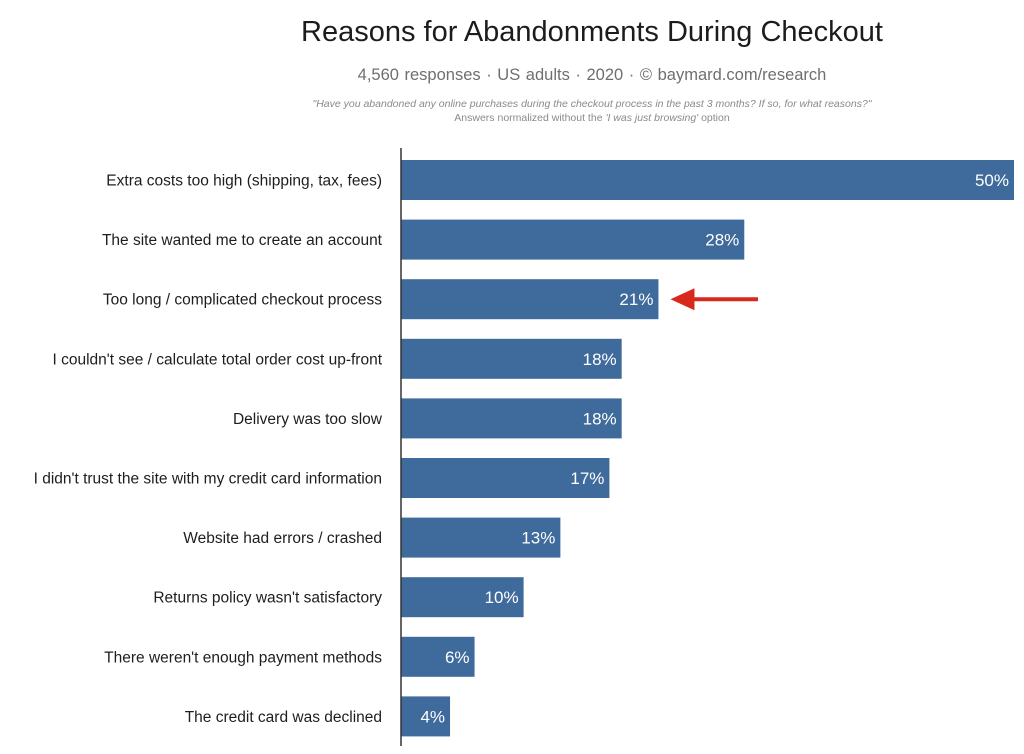  Describe the element at coordinates (714, 118) in the screenshot. I see `note-suffix: option` at that location.